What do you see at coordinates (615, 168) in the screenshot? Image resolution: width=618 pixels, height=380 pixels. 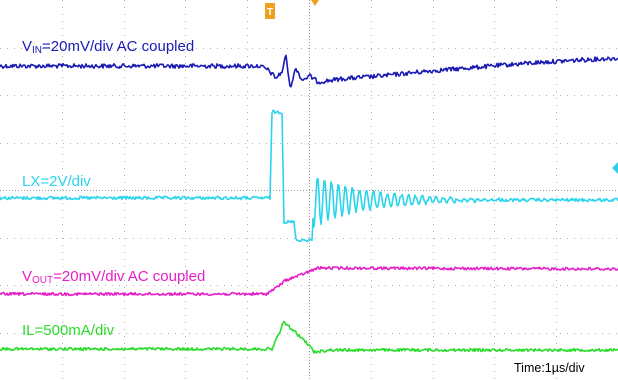 I see `lx-level-marker` at bounding box center [615, 168].